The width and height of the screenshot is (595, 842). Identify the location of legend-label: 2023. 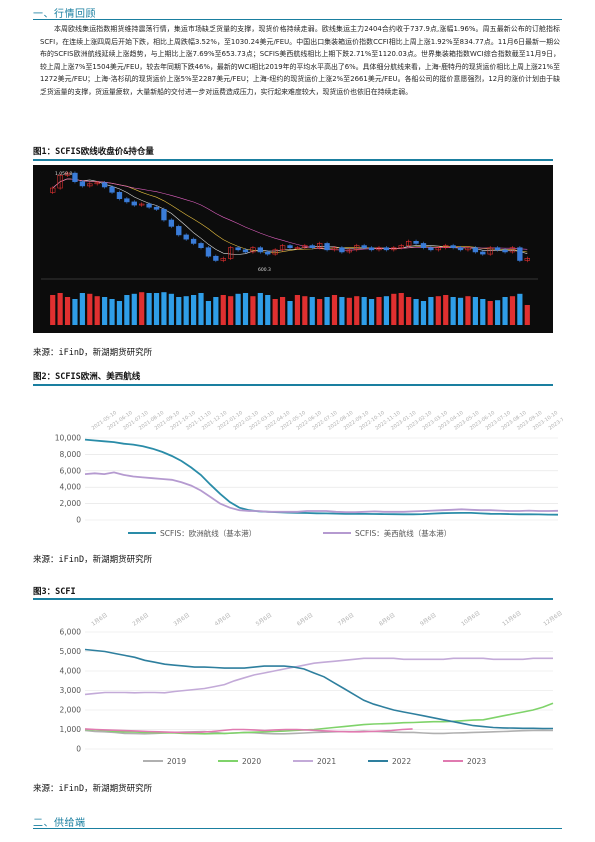
(476, 761).